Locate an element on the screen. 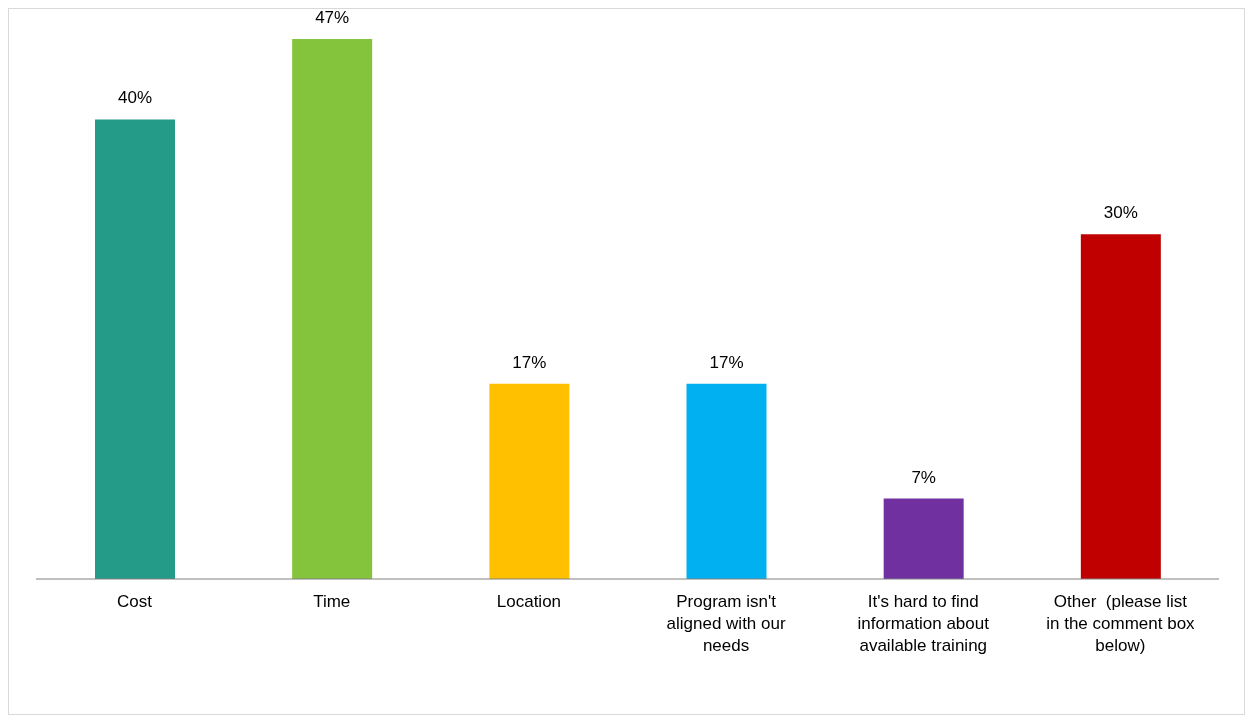 This screenshot has width=1253, height=723. x-tick-label: Other (please list in the comment box below) is located at coordinates (1121, 623).